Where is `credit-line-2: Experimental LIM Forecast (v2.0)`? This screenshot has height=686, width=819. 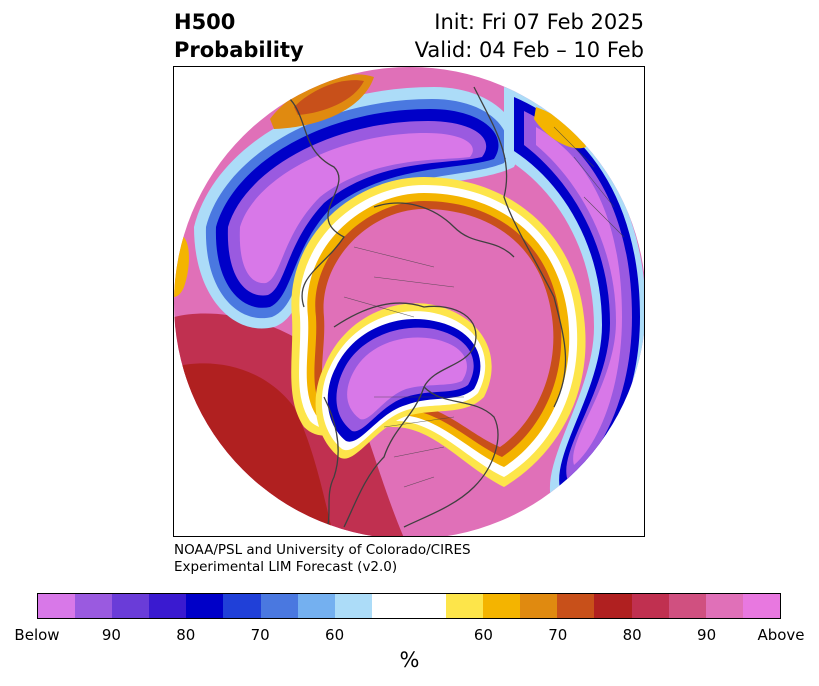
credit-line-2: Experimental LIM Forecast (v2.0) is located at coordinates (286, 567).